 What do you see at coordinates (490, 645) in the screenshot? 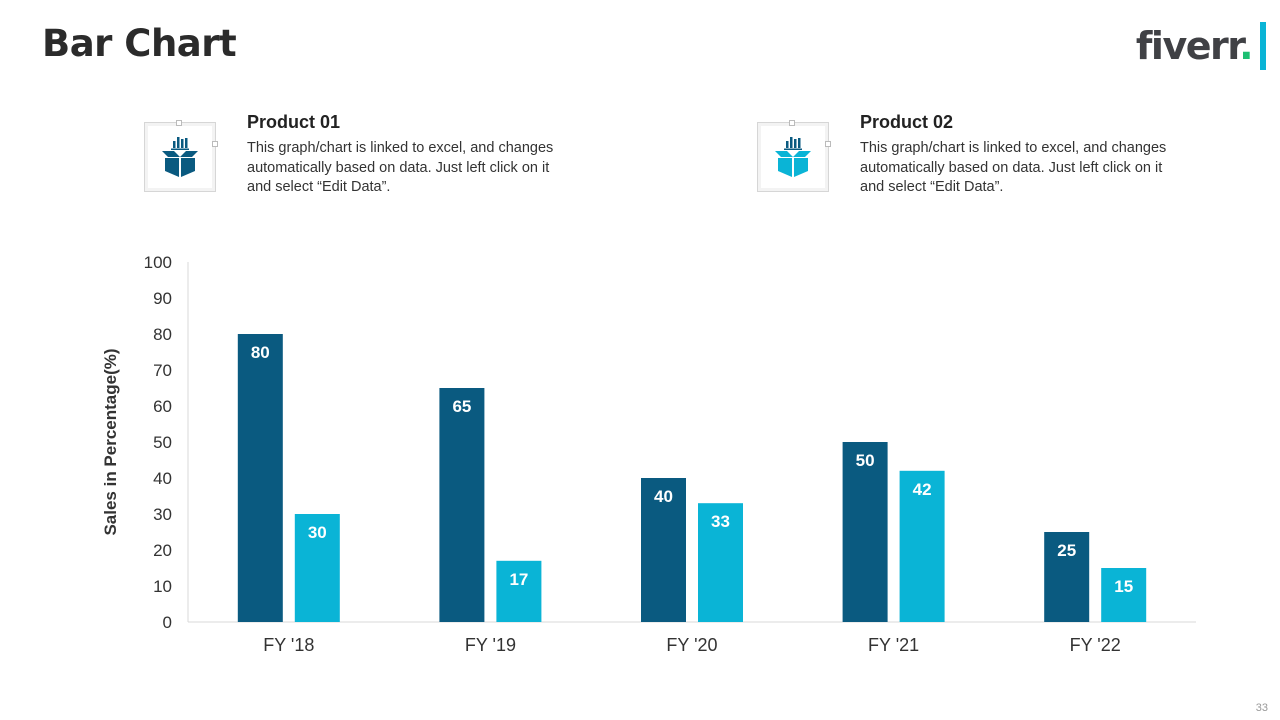
I see `x-tick-label: FY '19` at bounding box center [490, 645].